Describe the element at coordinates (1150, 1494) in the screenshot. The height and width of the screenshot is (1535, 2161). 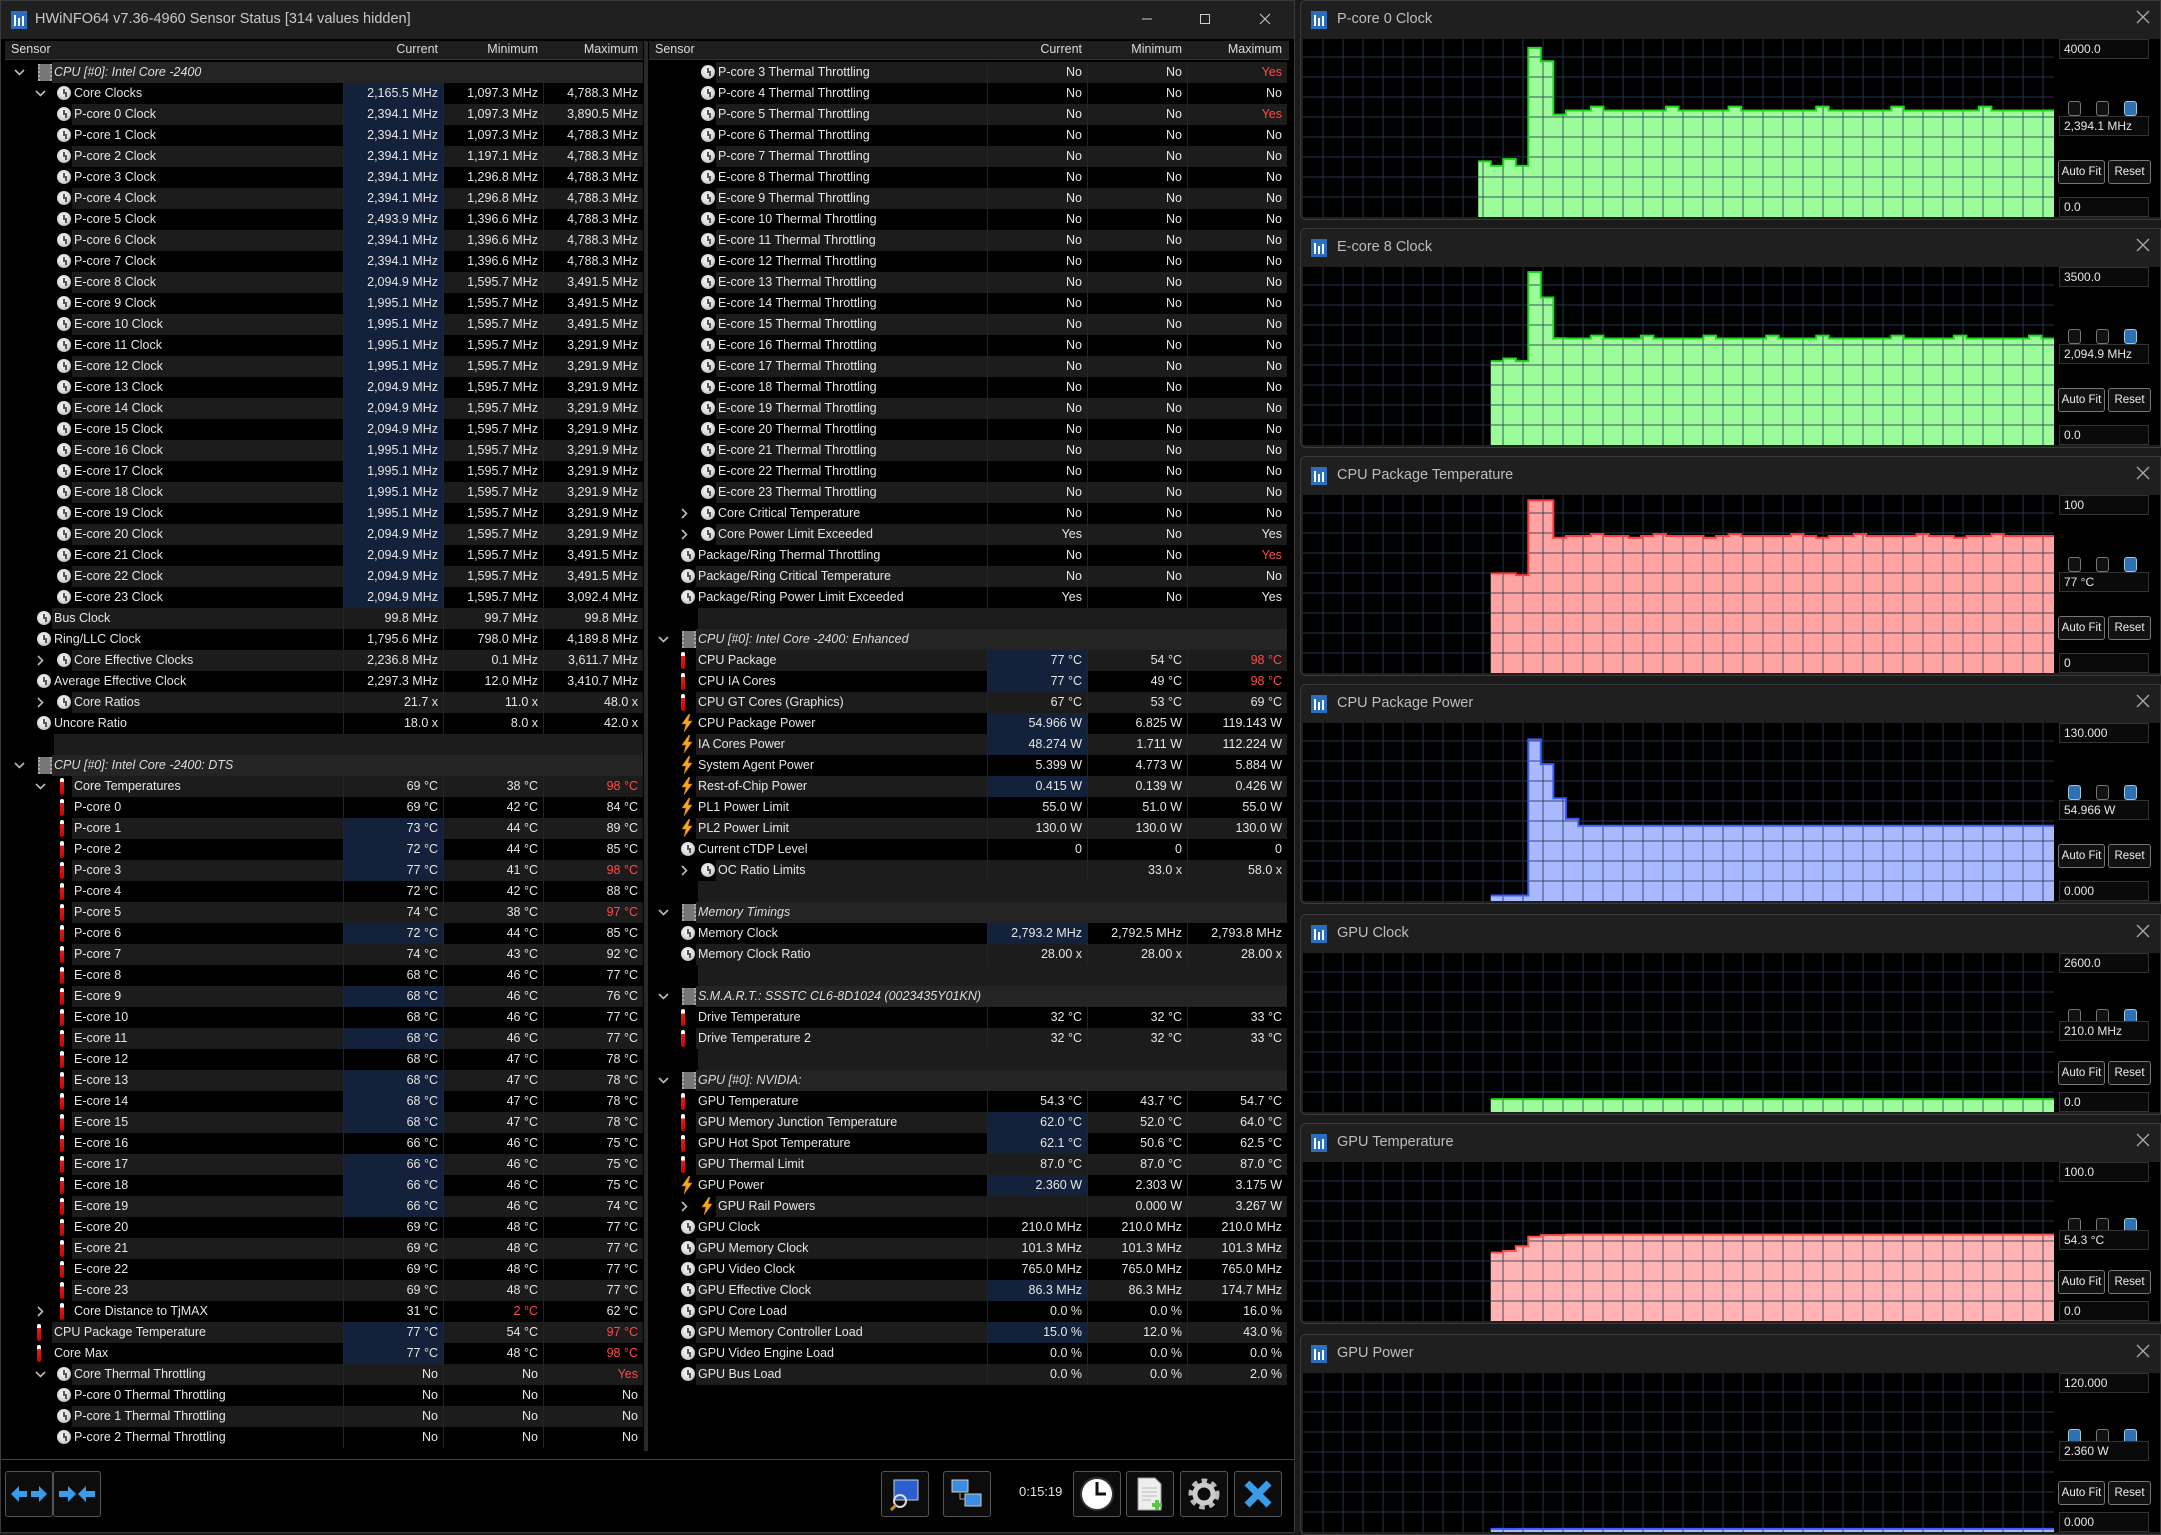
I see `logging-button` at that location.